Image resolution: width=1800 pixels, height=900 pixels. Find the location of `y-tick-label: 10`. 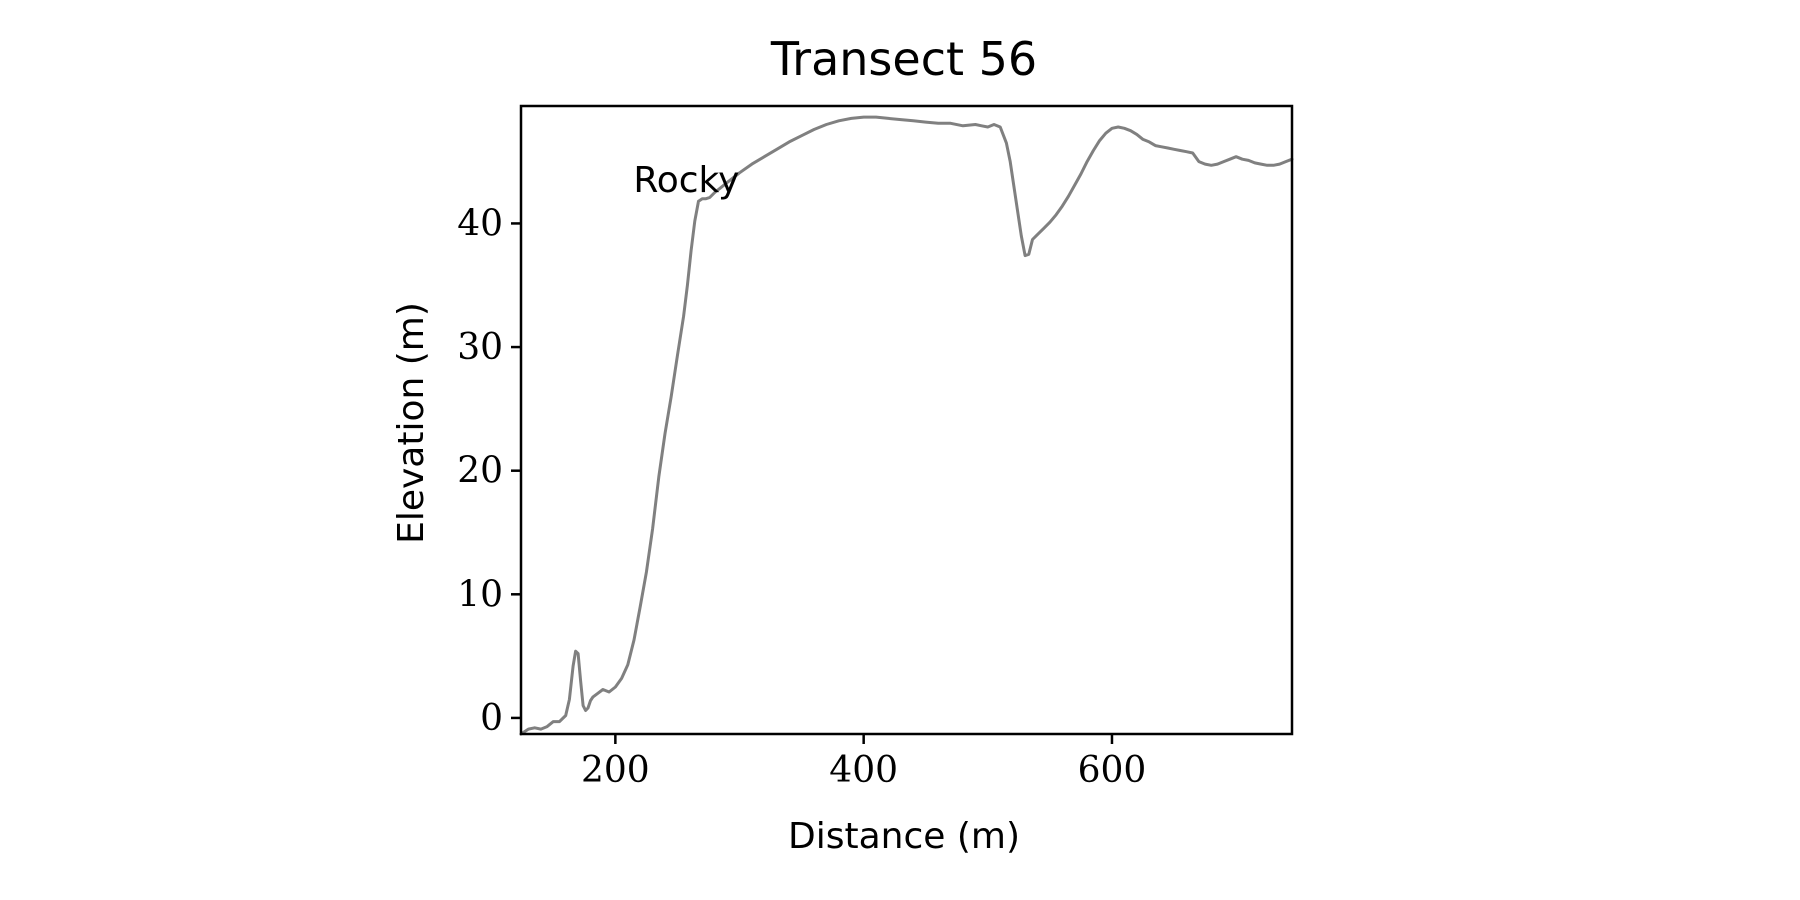

y-tick-label: 10 is located at coordinates (480, 594).